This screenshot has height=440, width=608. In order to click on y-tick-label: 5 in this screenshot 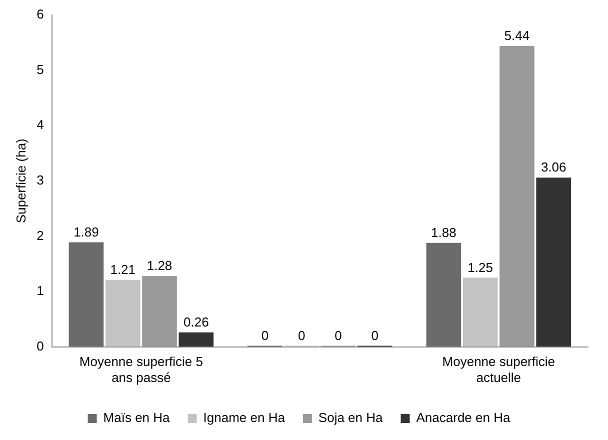, I will do `click(40, 69)`.